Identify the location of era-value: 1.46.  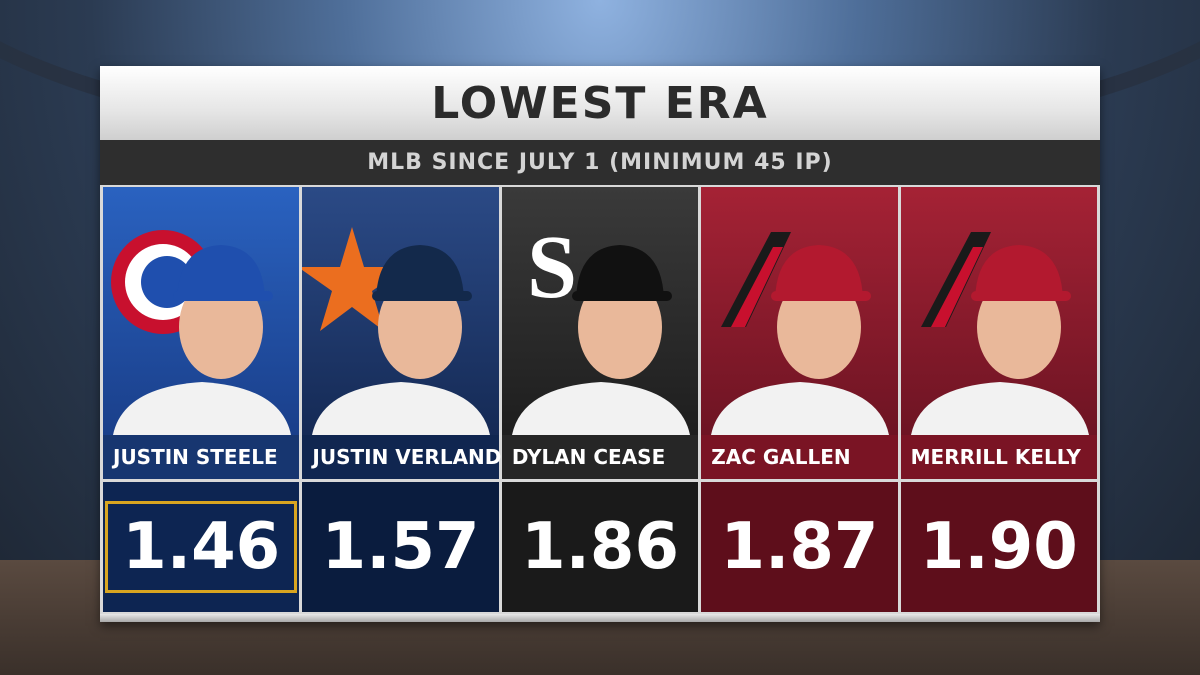
(201, 547).